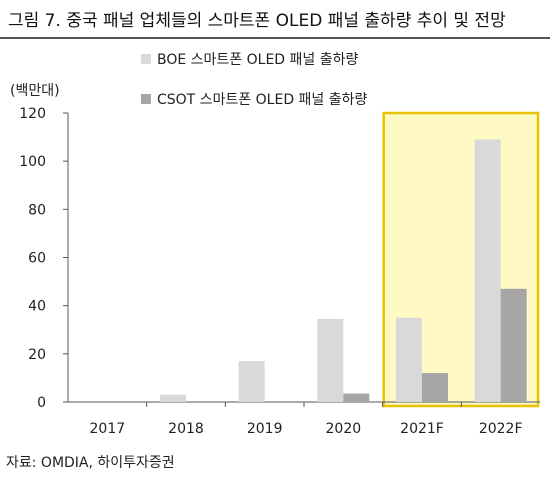  Describe the element at coordinates (258, 60) in the screenshot. I see `legend-label-boe: BOE 스마트폰 OLED 패널 출하량` at that location.